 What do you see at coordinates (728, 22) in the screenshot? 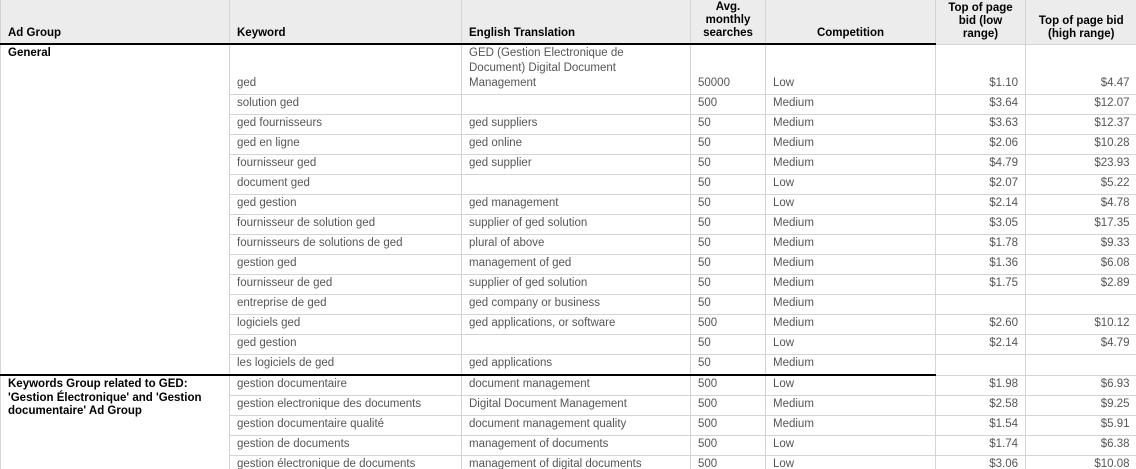
I see `header-cell-avg-monthly-searches: Avg. monthly searches` at bounding box center [728, 22].